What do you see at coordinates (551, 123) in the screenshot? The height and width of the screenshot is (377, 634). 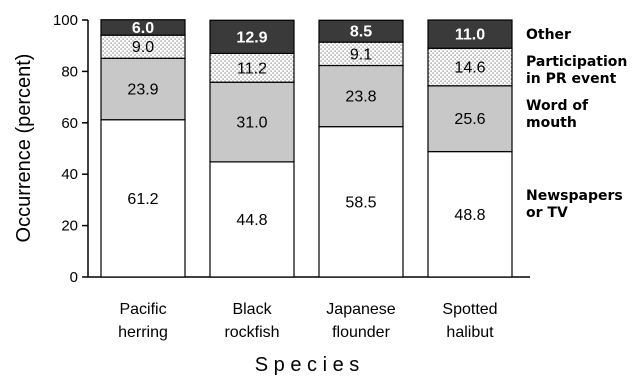 I see `legend-entry: mouth` at bounding box center [551, 123].